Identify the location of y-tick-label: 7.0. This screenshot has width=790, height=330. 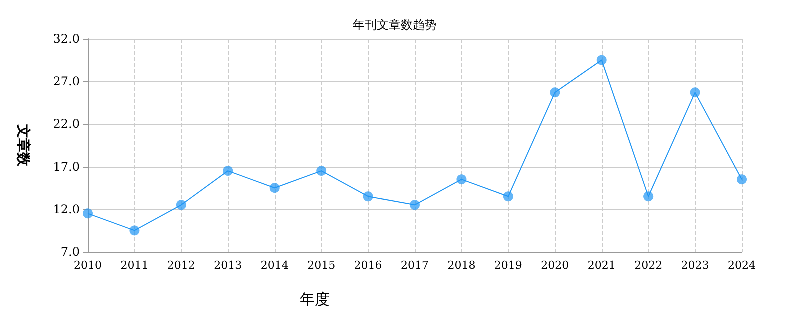
(70, 252).